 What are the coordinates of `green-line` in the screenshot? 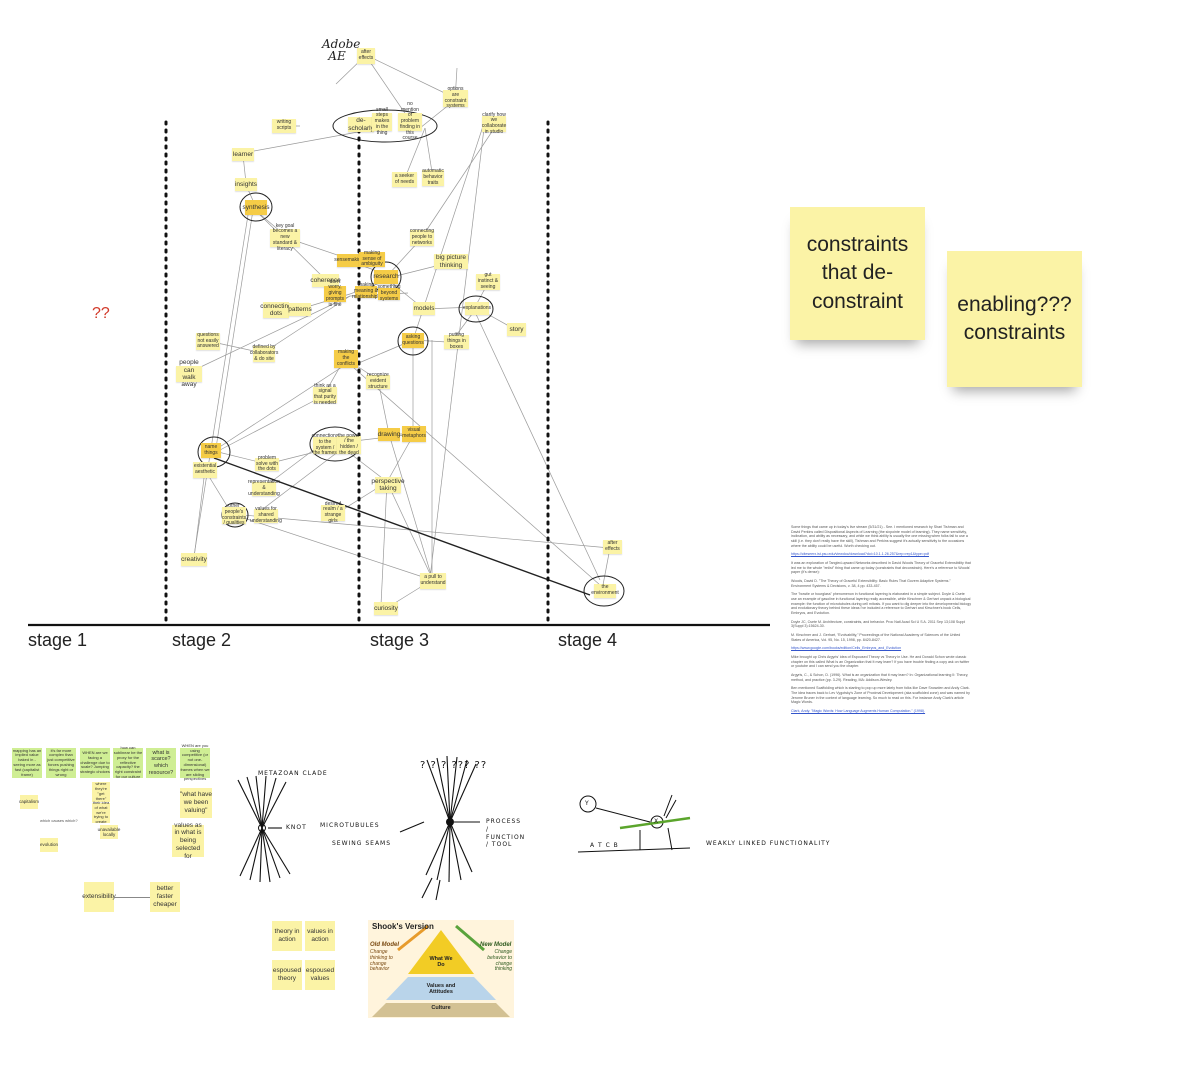 It's located at (655, 823).